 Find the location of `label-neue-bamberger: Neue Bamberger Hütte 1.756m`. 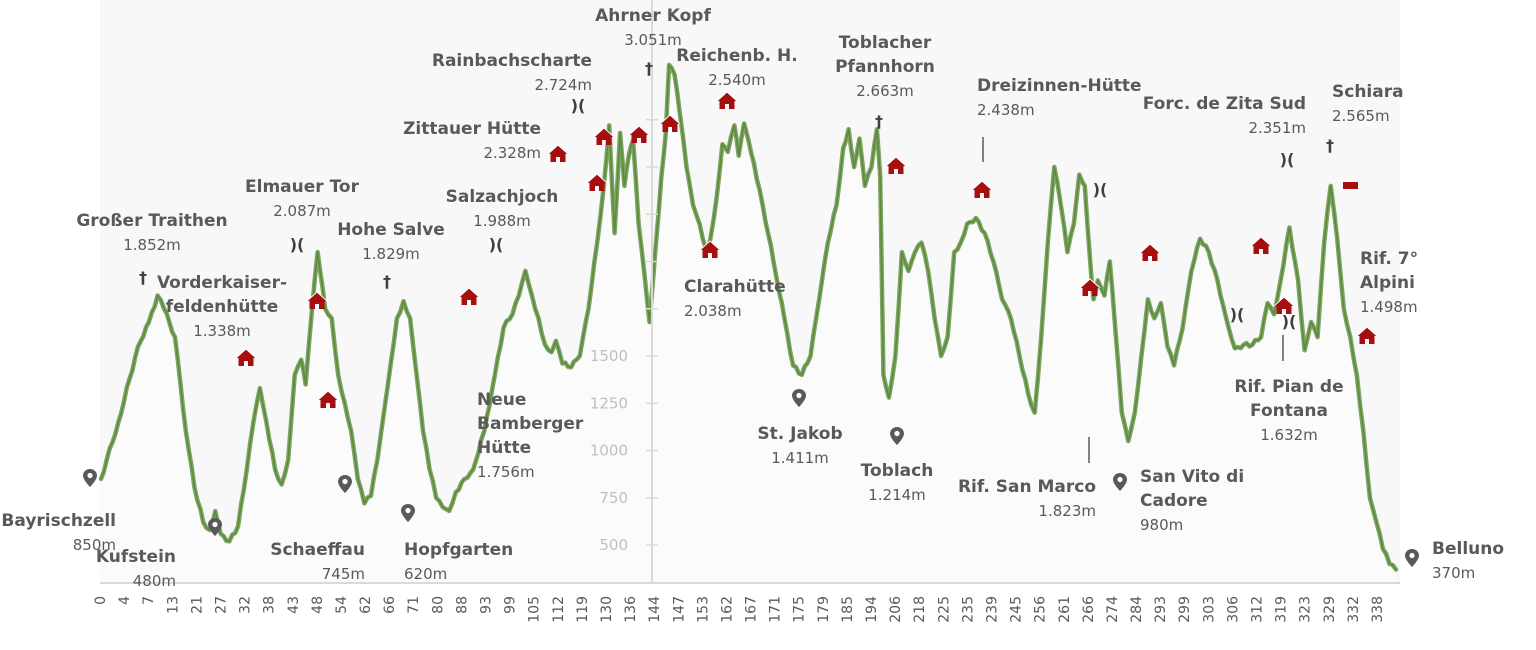

label-neue-bamberger: Neue Bamberger Hütte 1.756m is located at coordinates (530, 435).